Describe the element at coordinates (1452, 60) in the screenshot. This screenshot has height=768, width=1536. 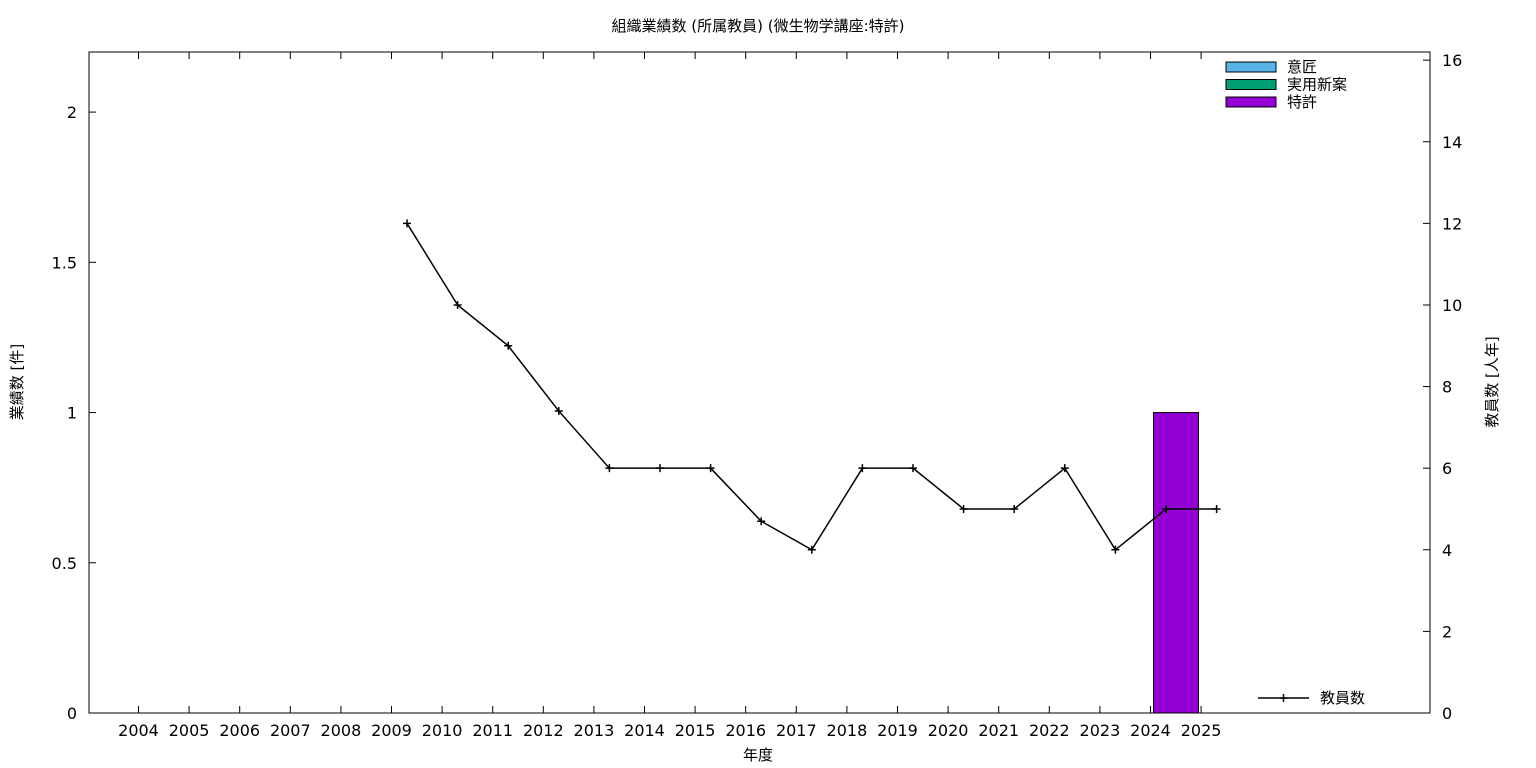
I see `y2-tick-label: 16` at that location.